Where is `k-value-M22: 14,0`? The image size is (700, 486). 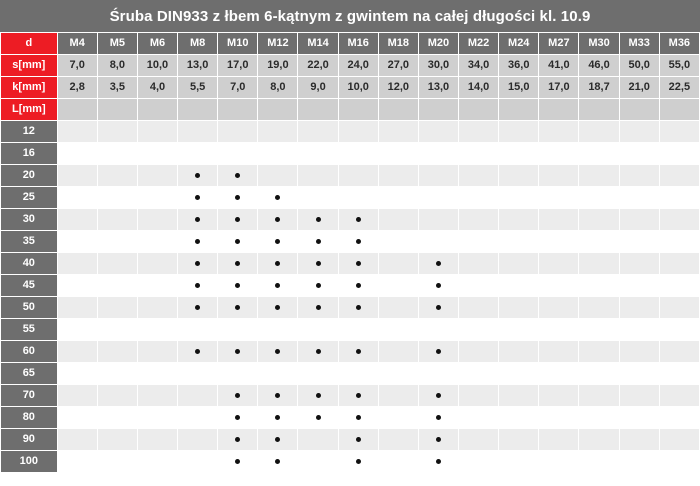
k-value-M22: 14,0 is located at coordinates (479, 87).